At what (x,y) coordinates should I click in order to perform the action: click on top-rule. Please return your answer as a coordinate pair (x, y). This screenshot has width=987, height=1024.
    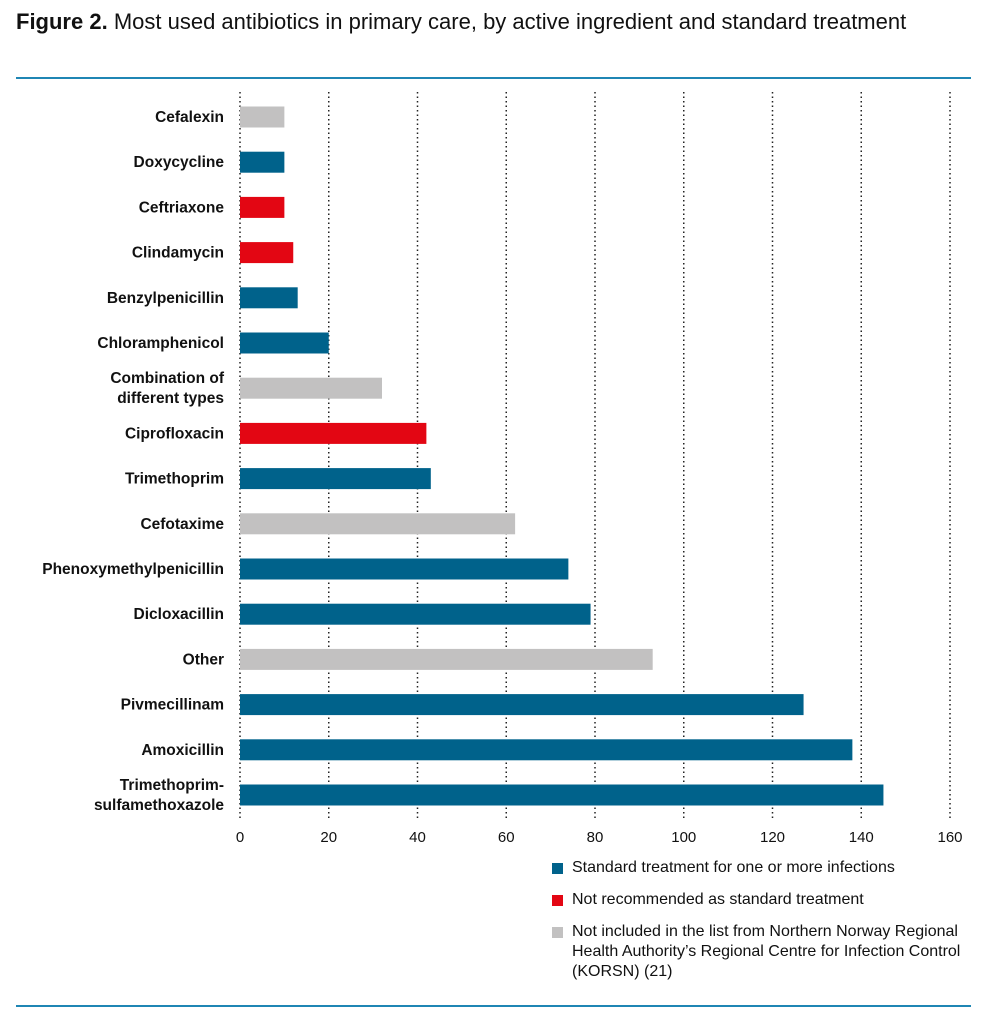
    Looking at the image, I should click on (493, 78).